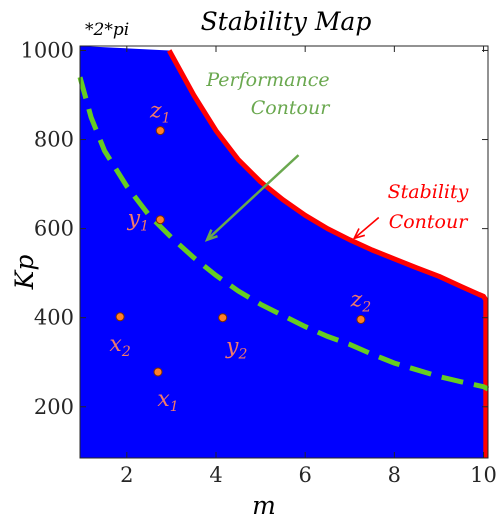  Describe the element at coordinates (54, 318) in the screenshot. I see `y-tick-label: 400` at that location.